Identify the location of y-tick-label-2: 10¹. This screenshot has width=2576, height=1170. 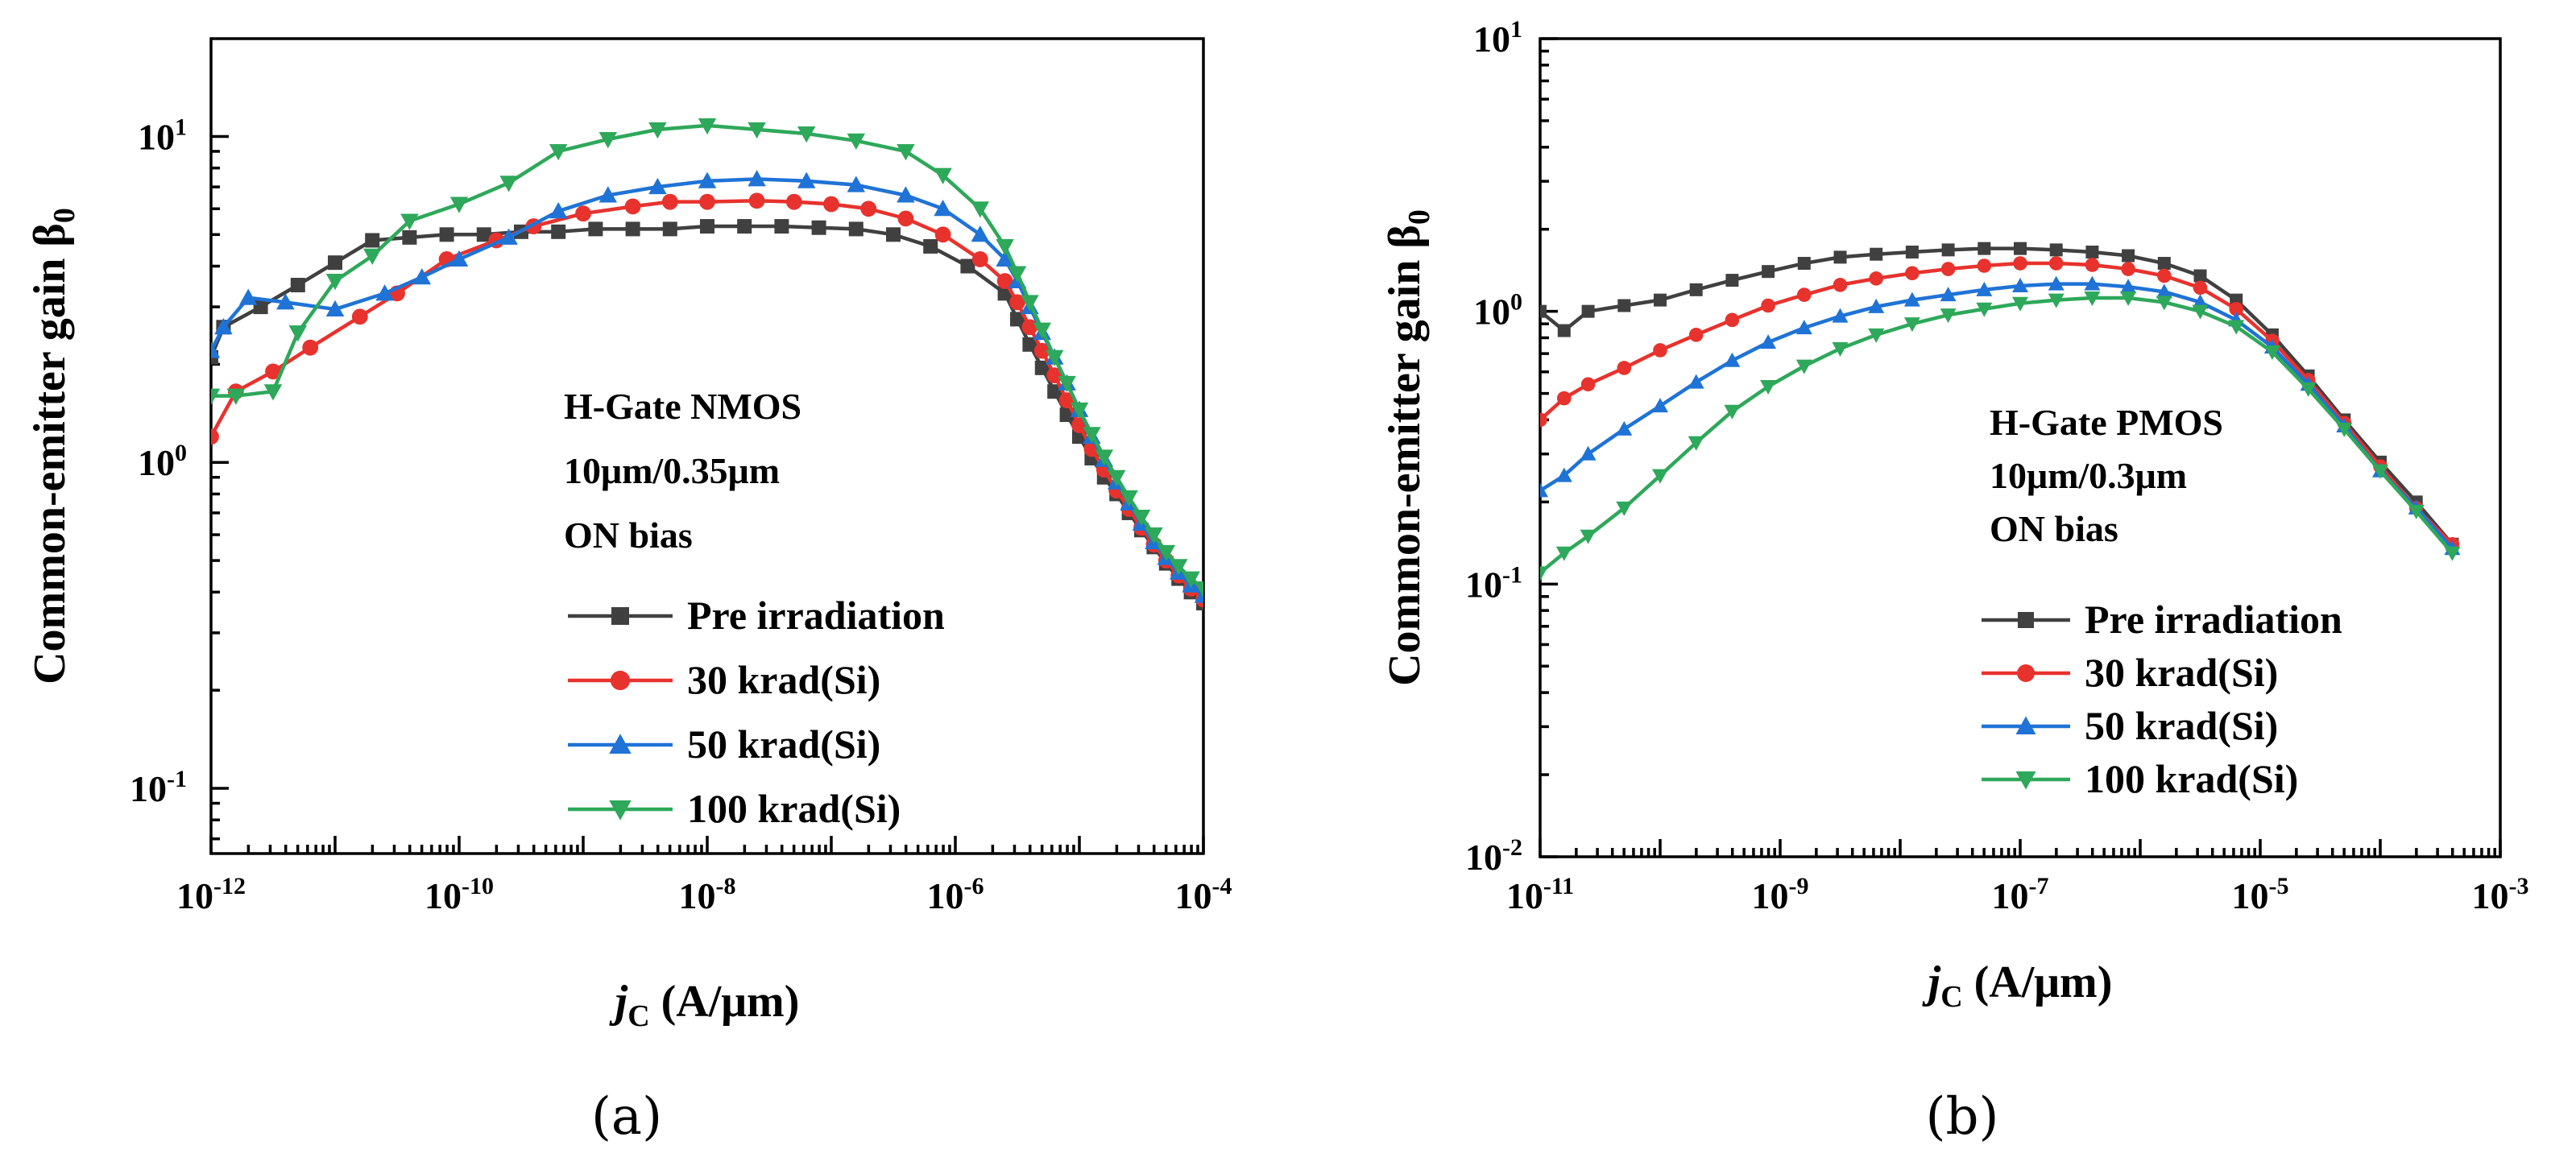
(162, 135).